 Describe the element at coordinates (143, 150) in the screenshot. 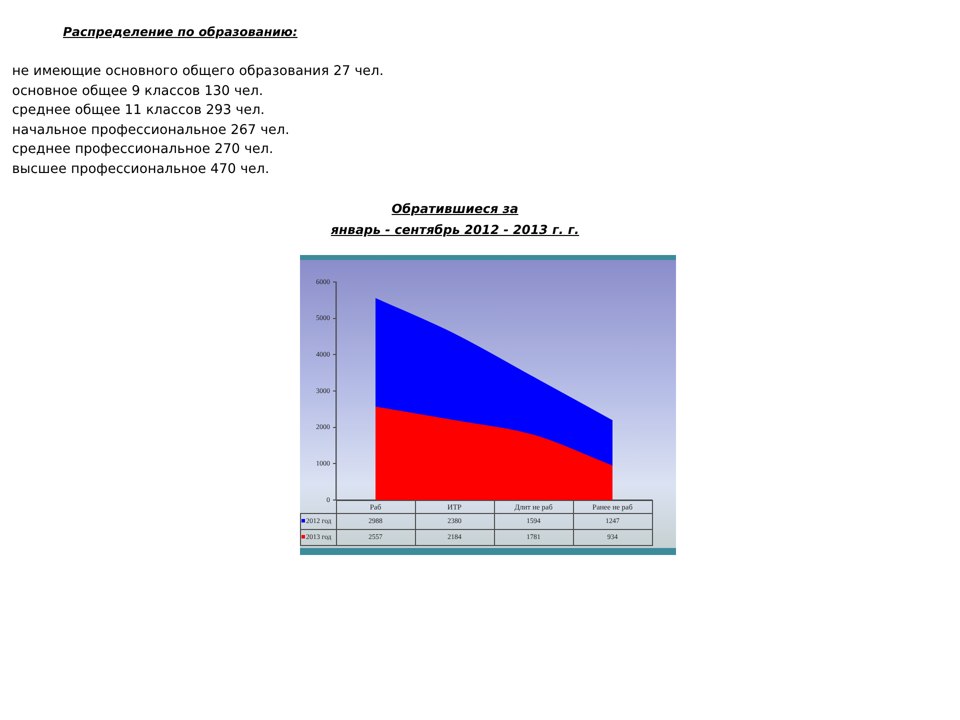

I see `text: среднее профессиональное 270 чел.` at that location.